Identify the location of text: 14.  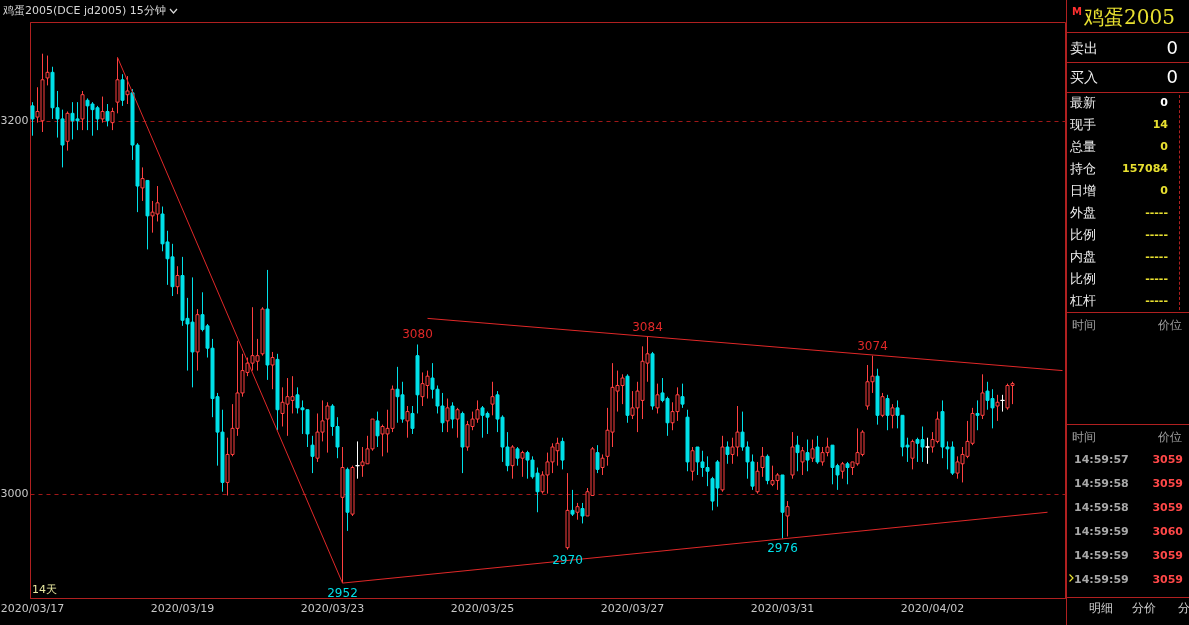
(1160, 124).